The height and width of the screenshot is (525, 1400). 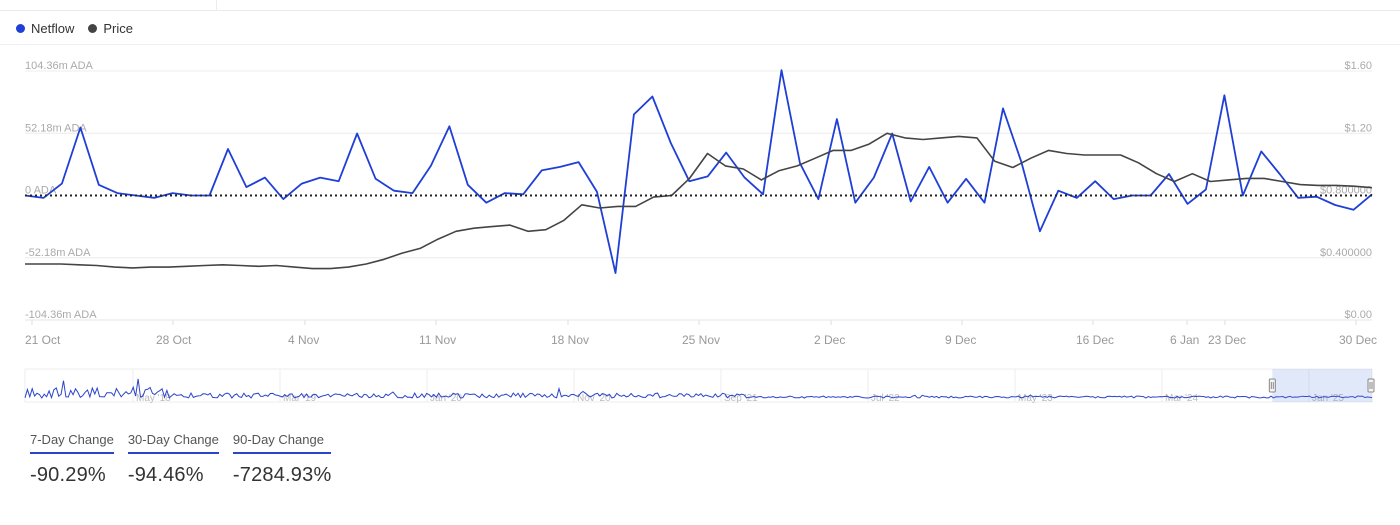 What do you see at coordinates (110, 28) in the screenshot?
I see `legend-item-price: Price` at bounding box center [110, 28].